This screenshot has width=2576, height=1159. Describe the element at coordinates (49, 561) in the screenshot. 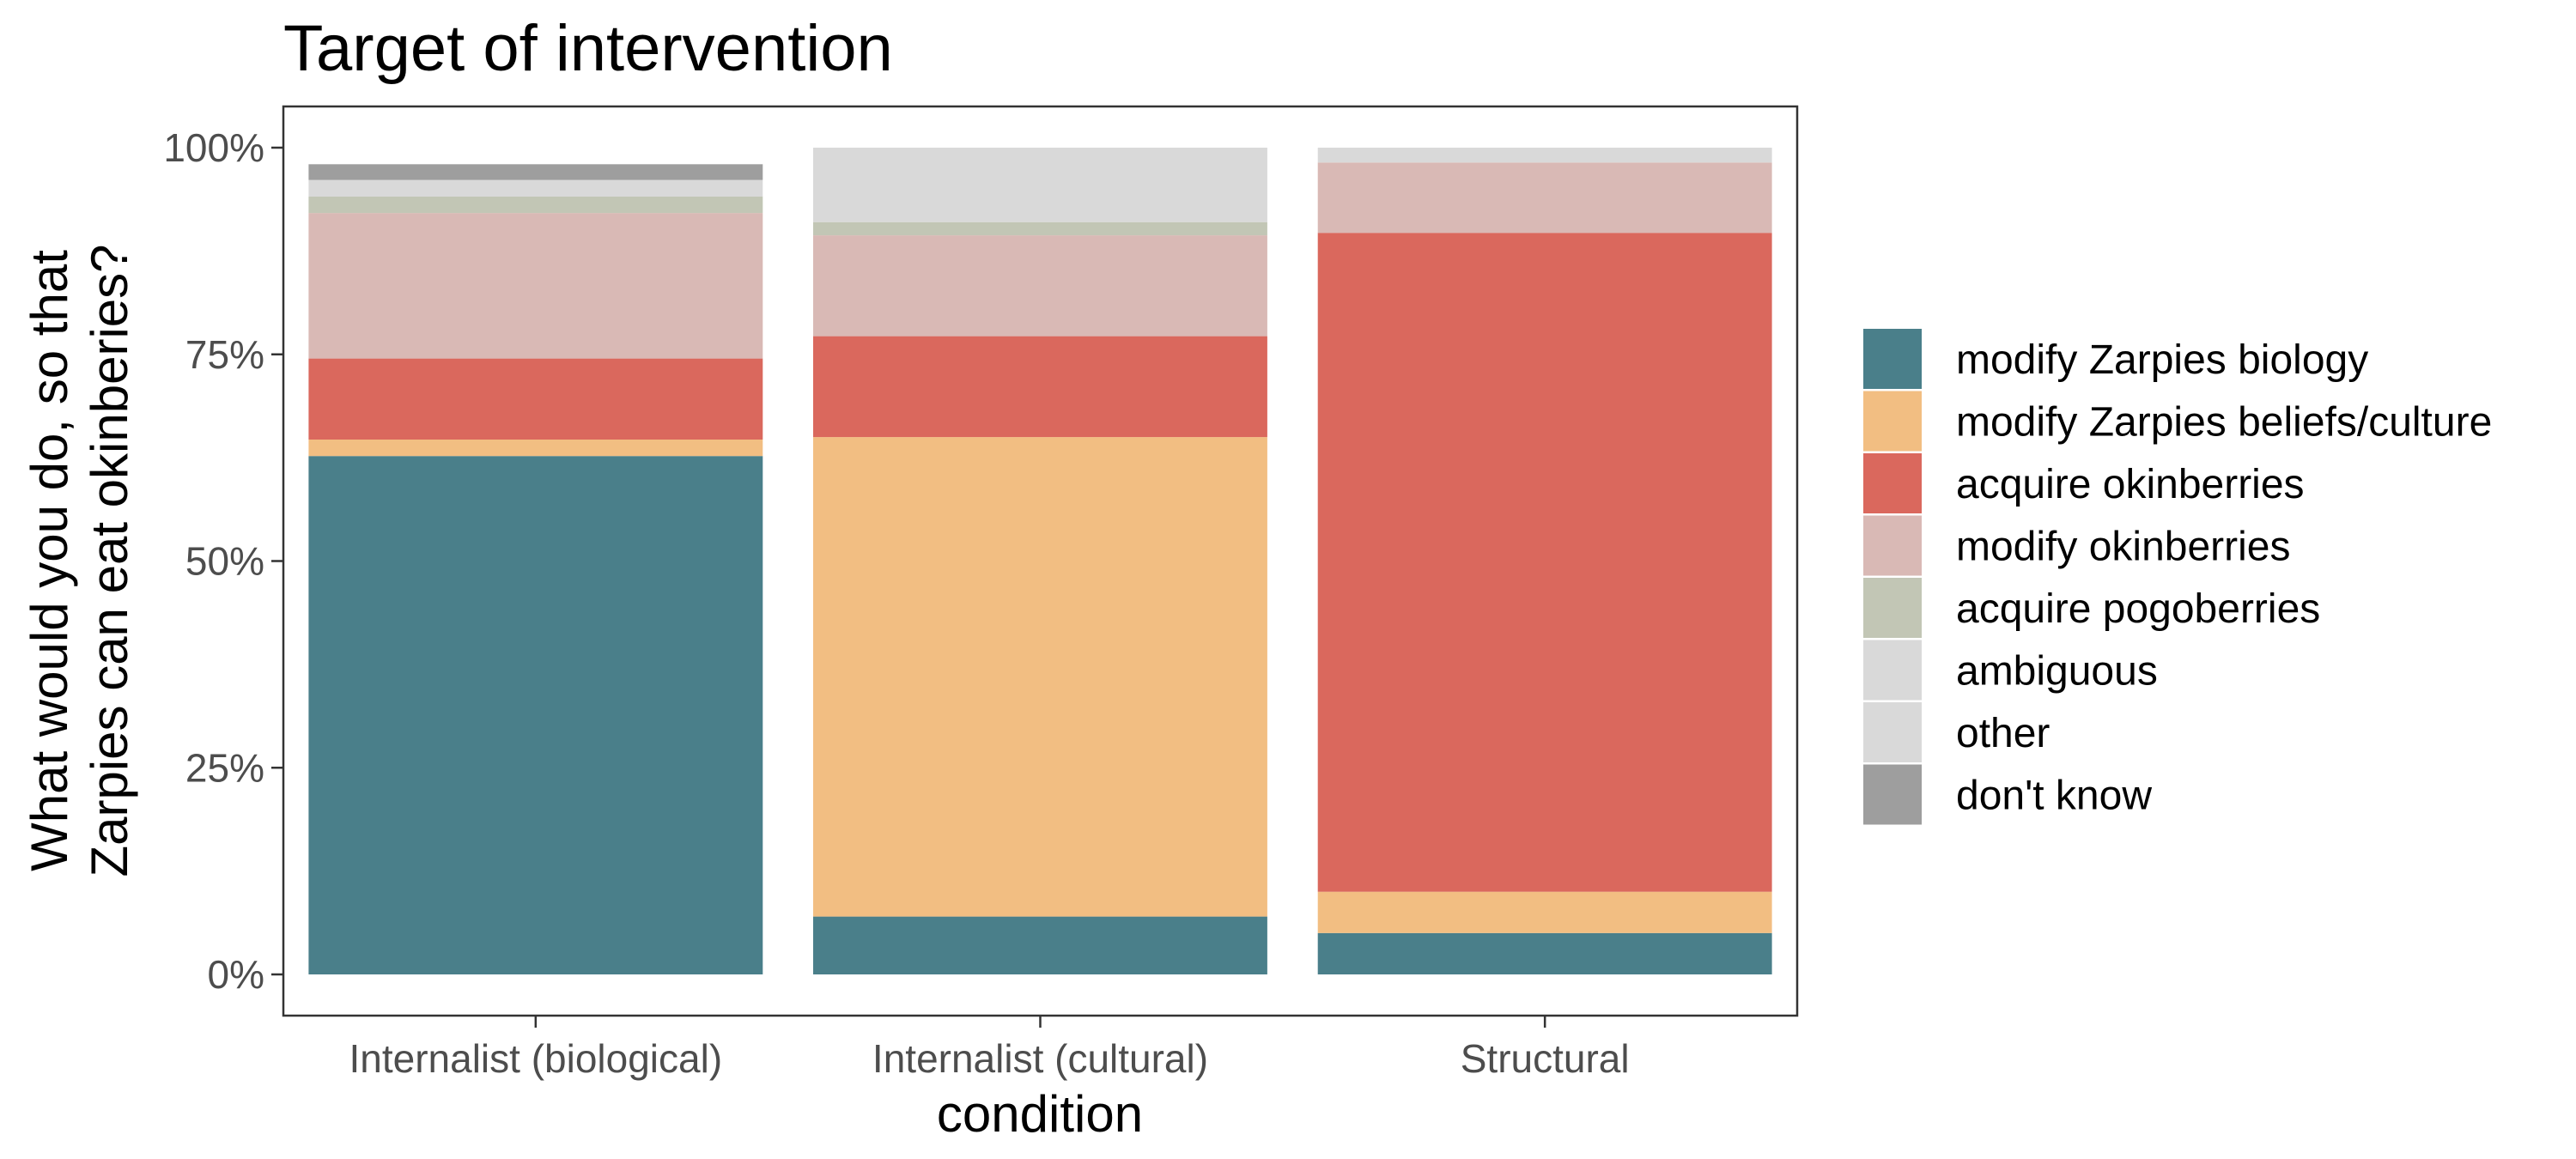

I see `y-axis-label-line-1: What would you do, so that` at that location.